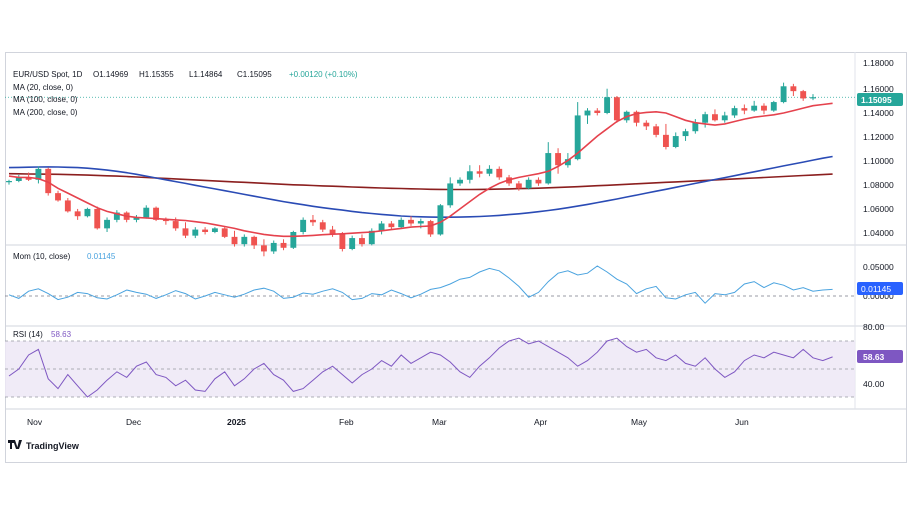 The height and width of the screenshot is (513, 912). Describe the element at coordinates (874, 357) in the screenshot. I see `svg-text: 58.63` at that location.